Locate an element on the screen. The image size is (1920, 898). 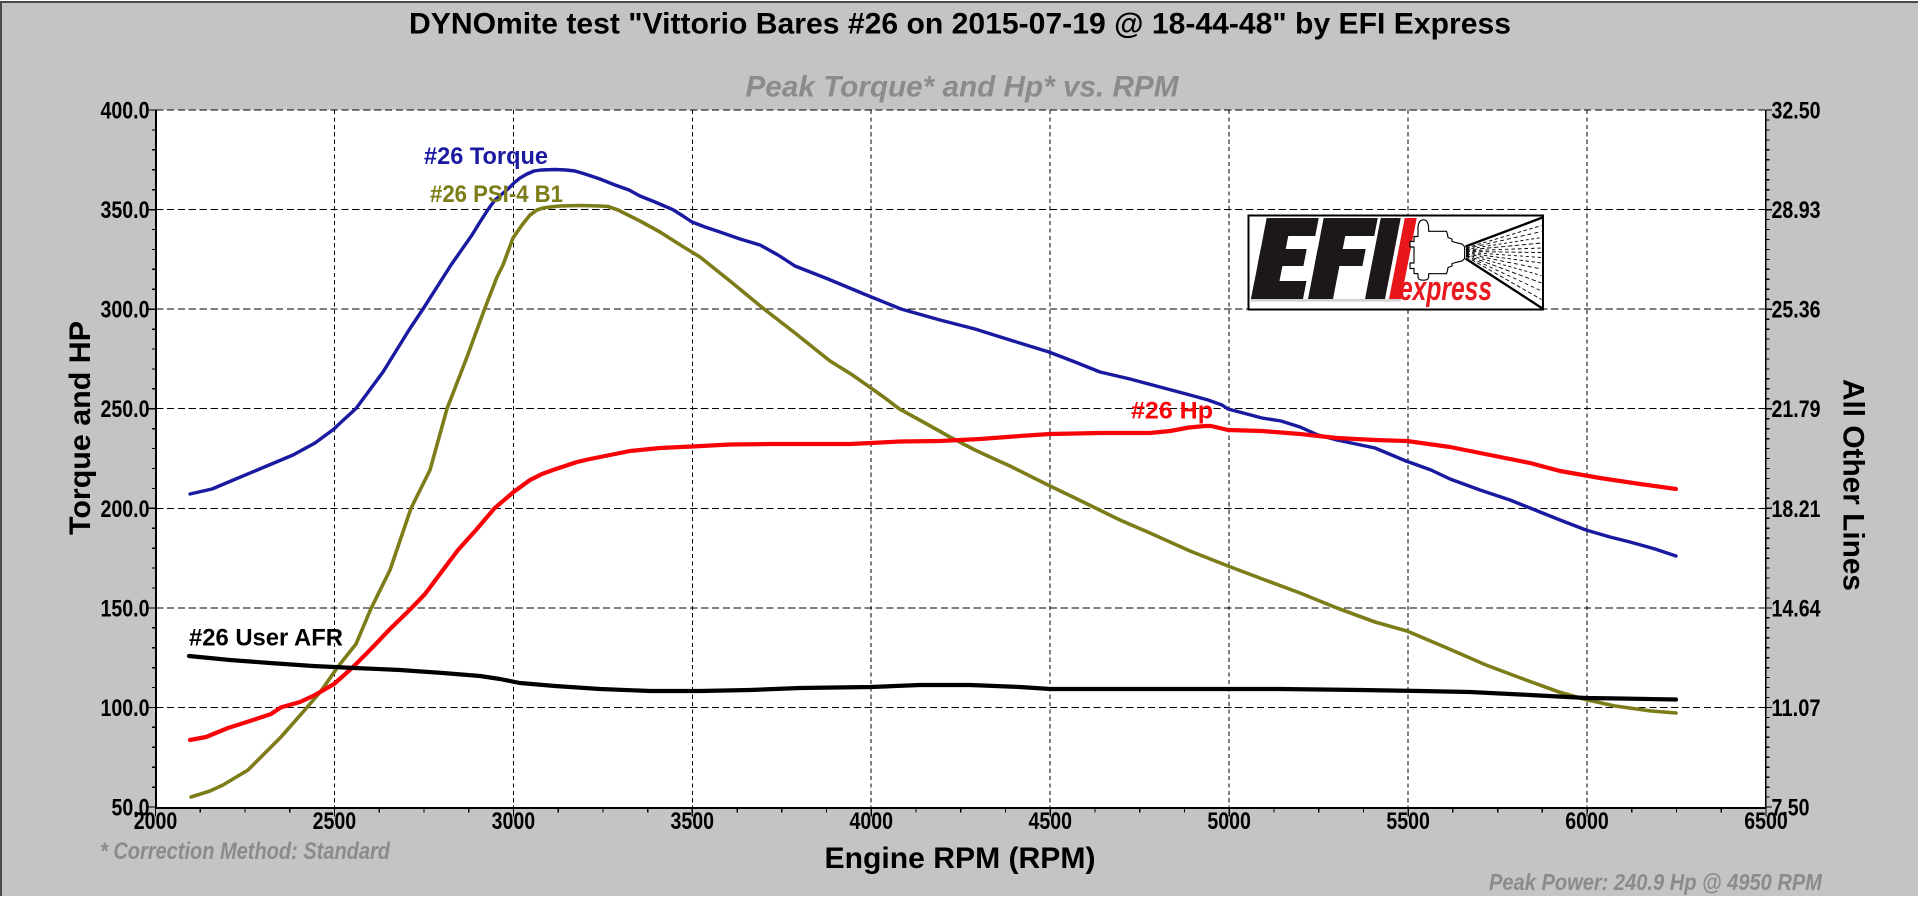
svg-text: 2500 is located at coordinates (335, 821).